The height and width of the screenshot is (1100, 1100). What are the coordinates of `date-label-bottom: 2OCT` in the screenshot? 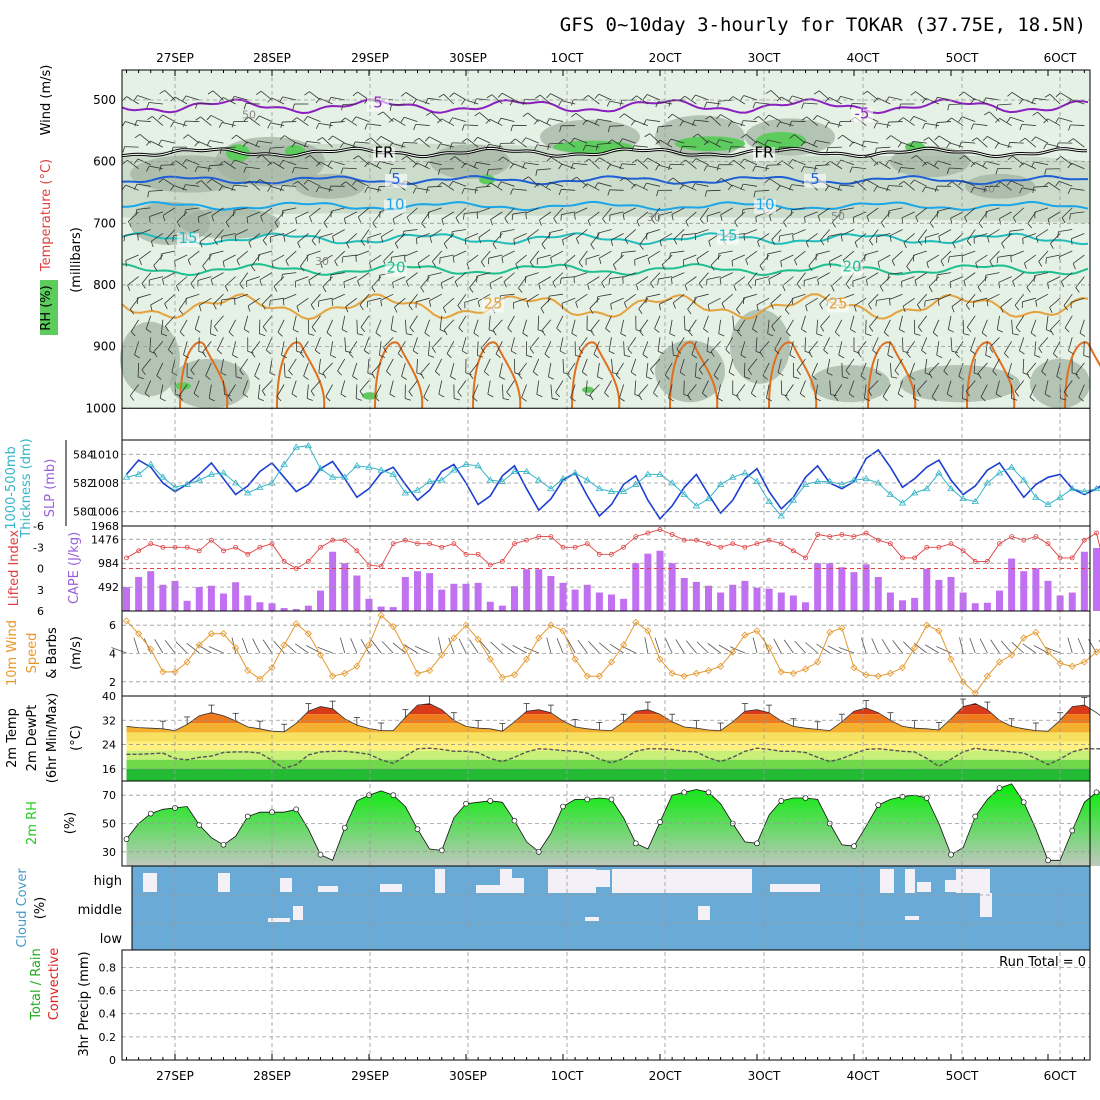 It's located at (665, 1076).